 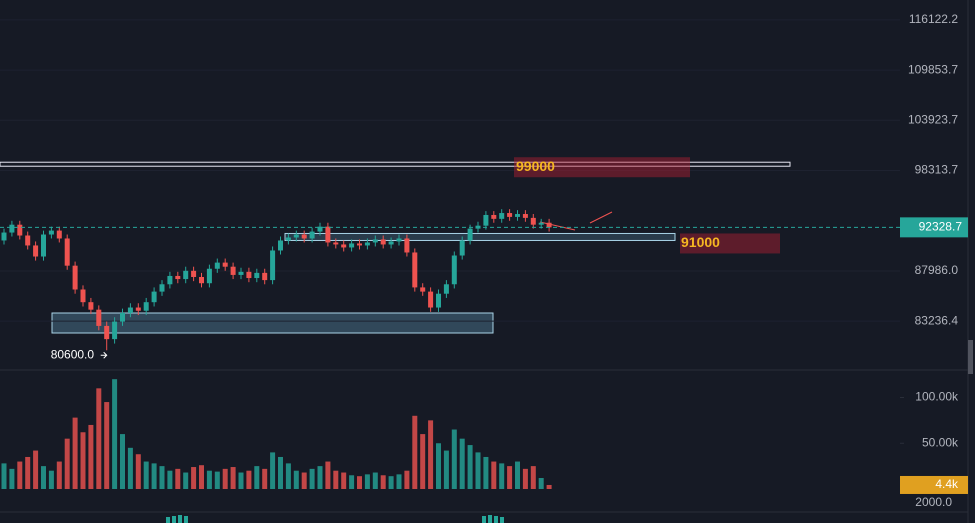 I want to click on volume-badge, so click(x=934, y=484).